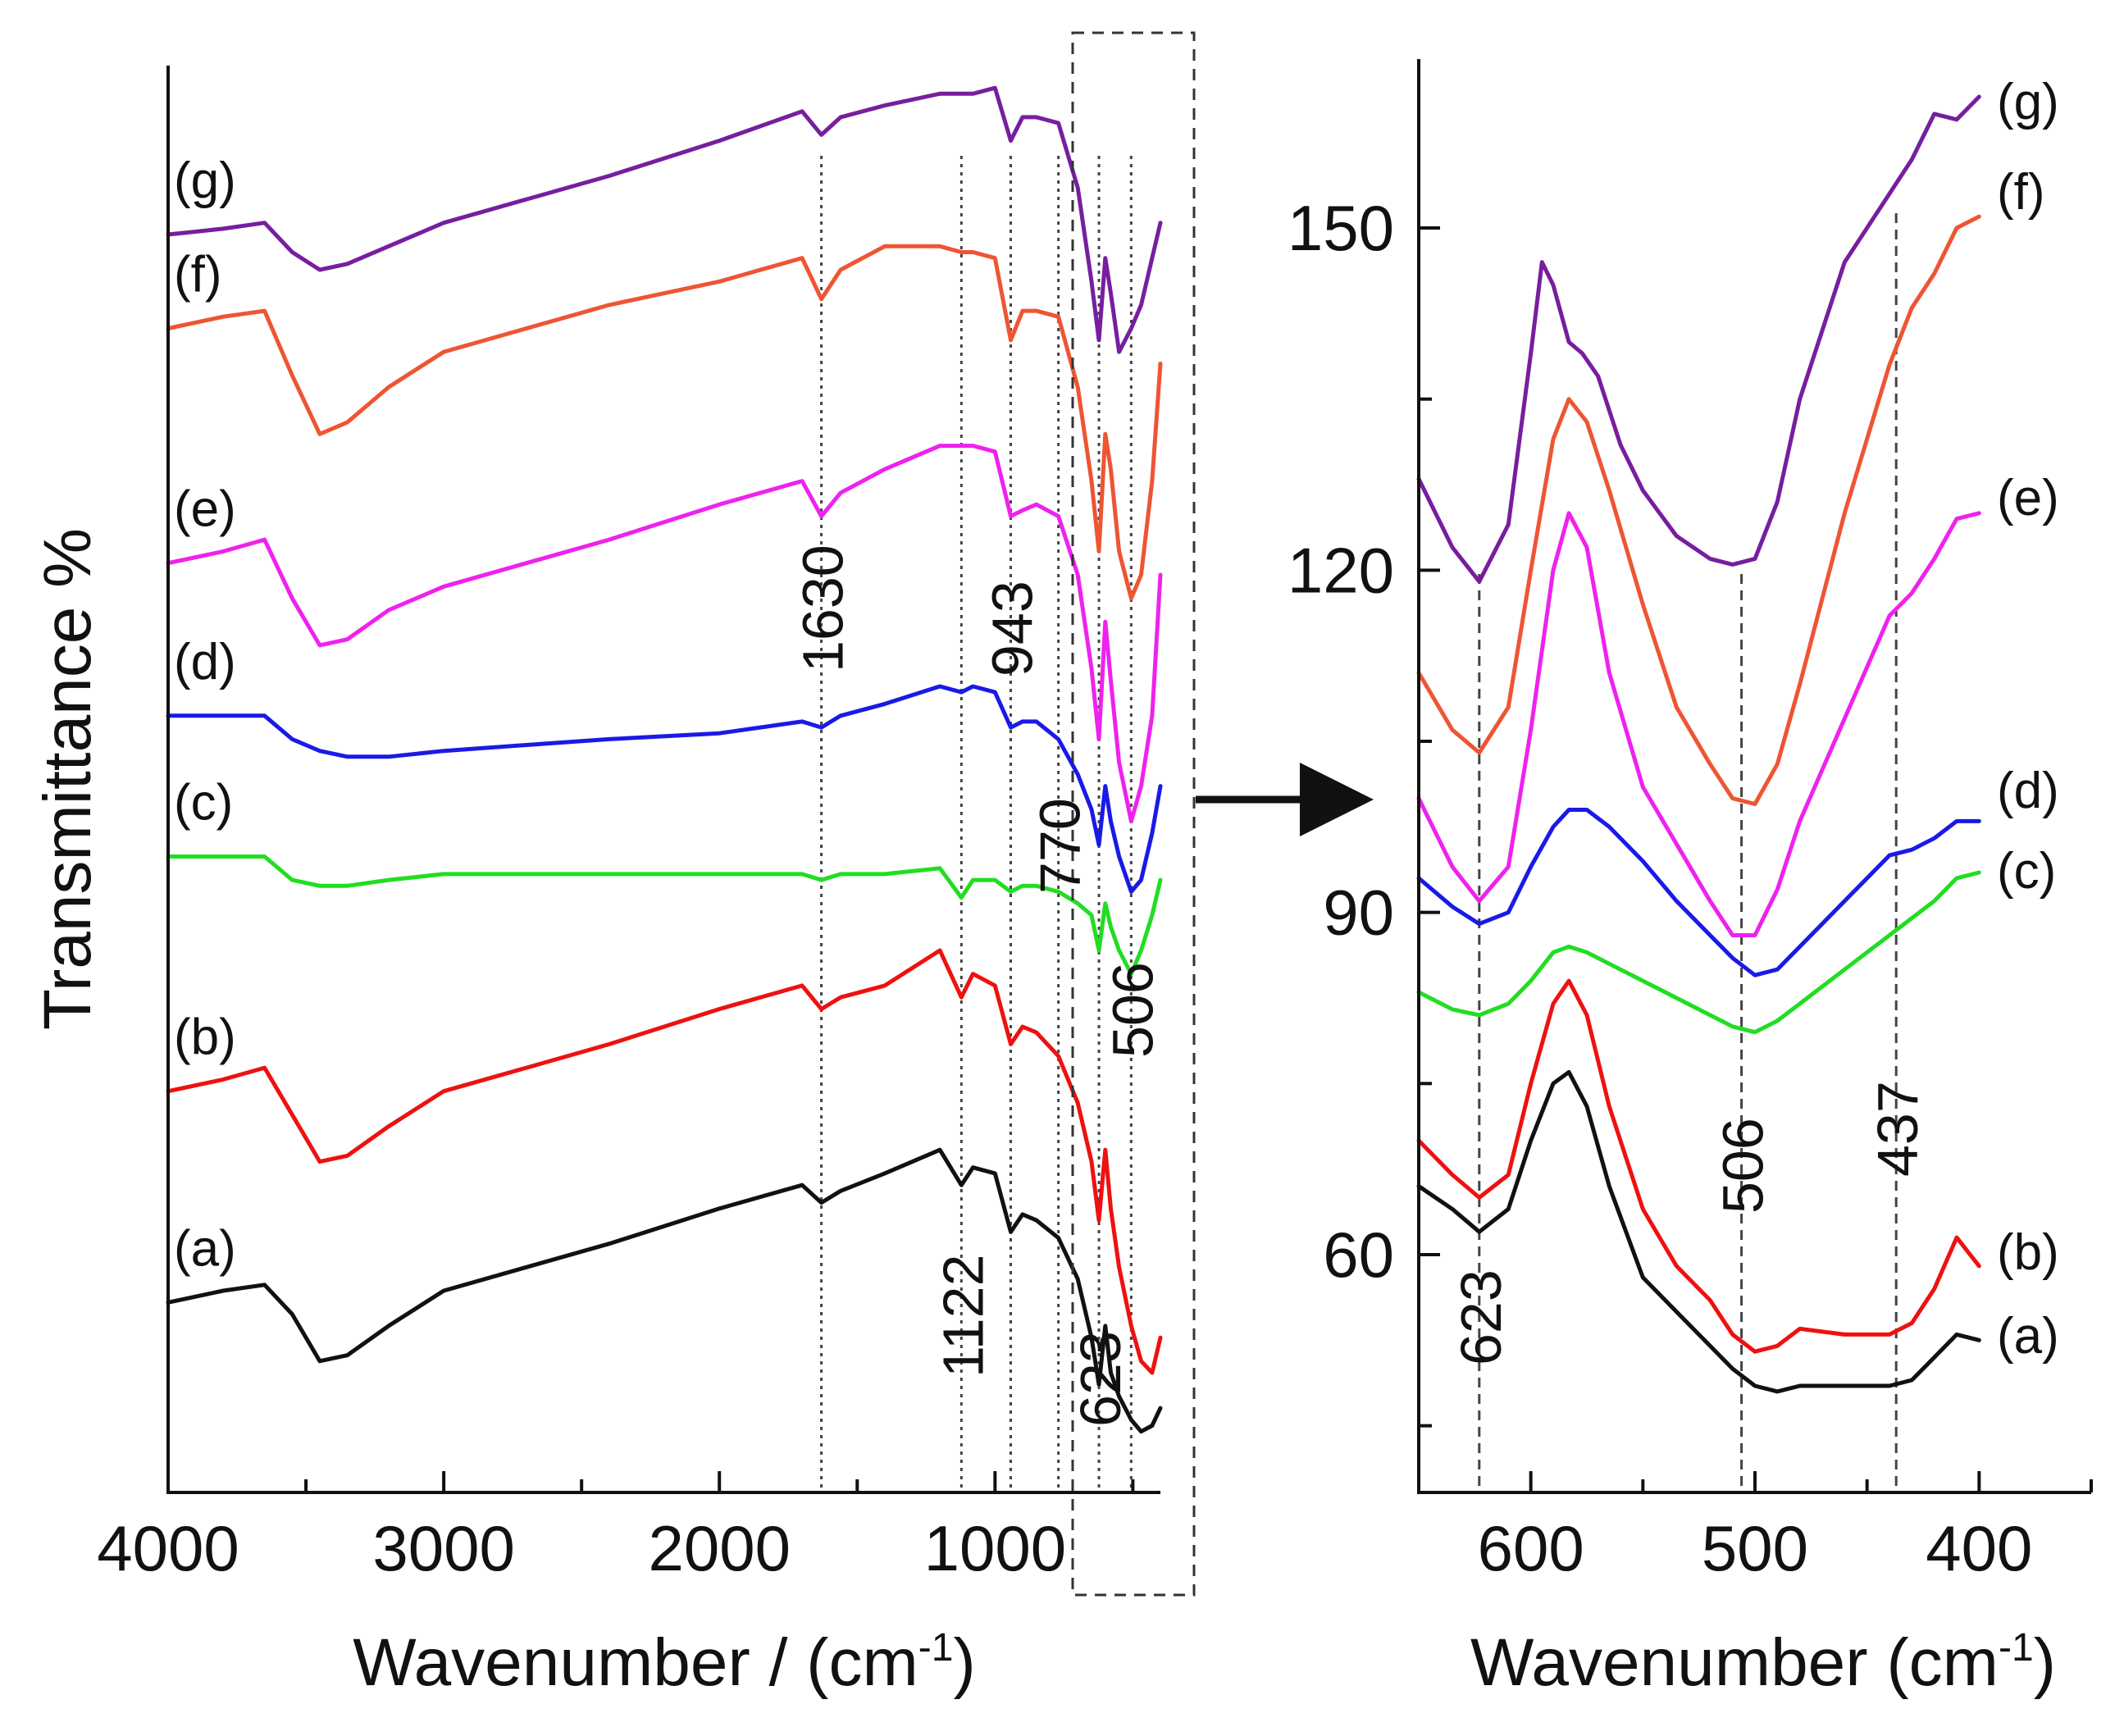 The height and width of the screenshot is (1736, 2124). Describe the element at coordinates (1060, 846) in the screenshot. I see `peak-label-770: 770` at that location.